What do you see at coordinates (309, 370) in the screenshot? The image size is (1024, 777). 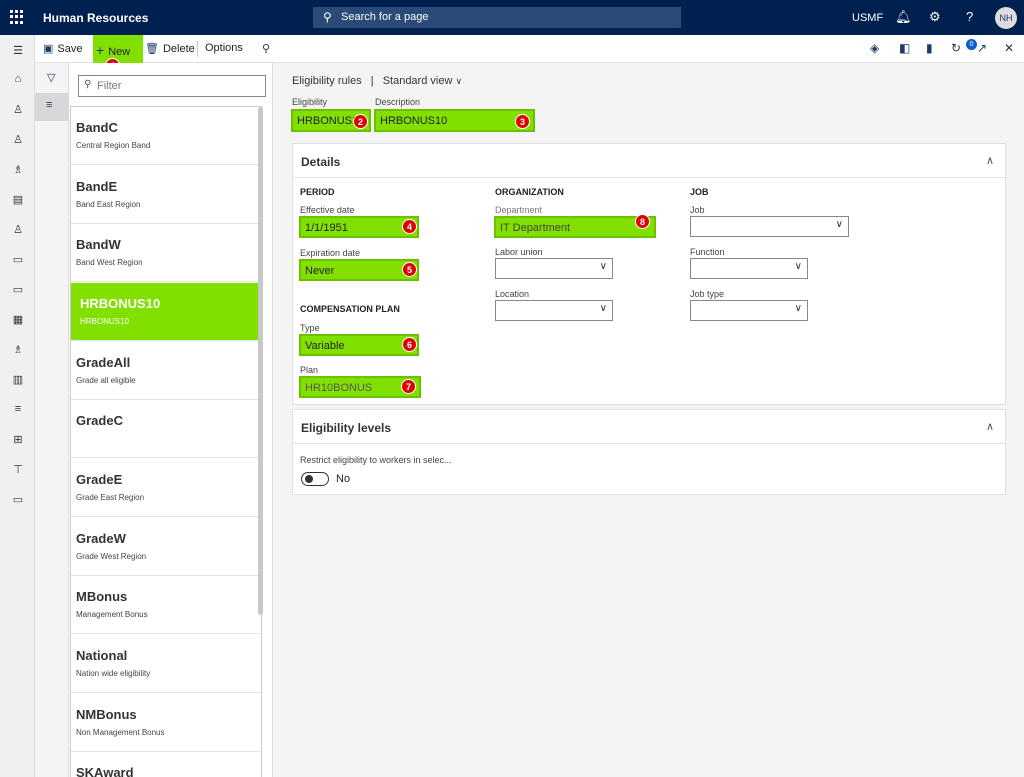 I see `plan-label: Plan` at bounding box center [309, 370].